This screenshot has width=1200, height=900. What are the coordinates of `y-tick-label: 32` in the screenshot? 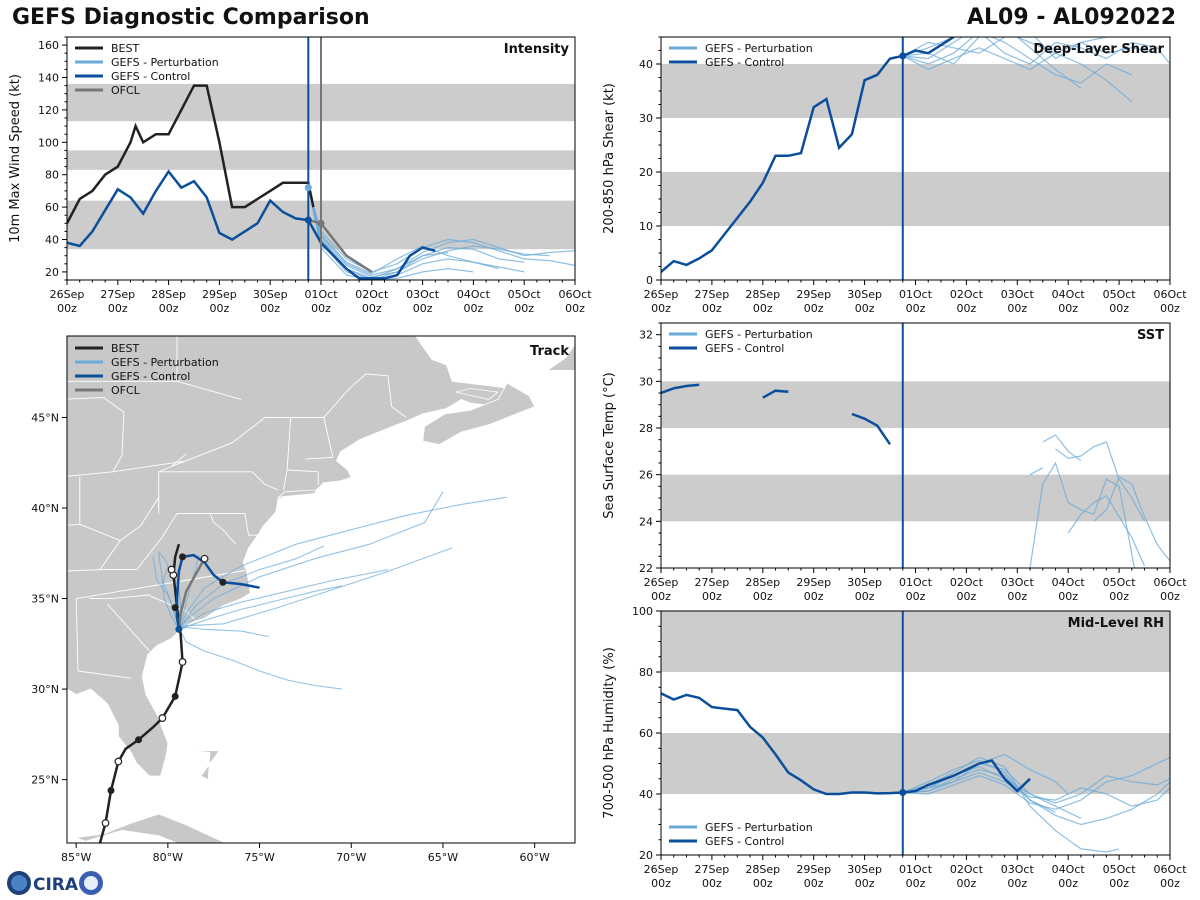 It's located at (646, 335).